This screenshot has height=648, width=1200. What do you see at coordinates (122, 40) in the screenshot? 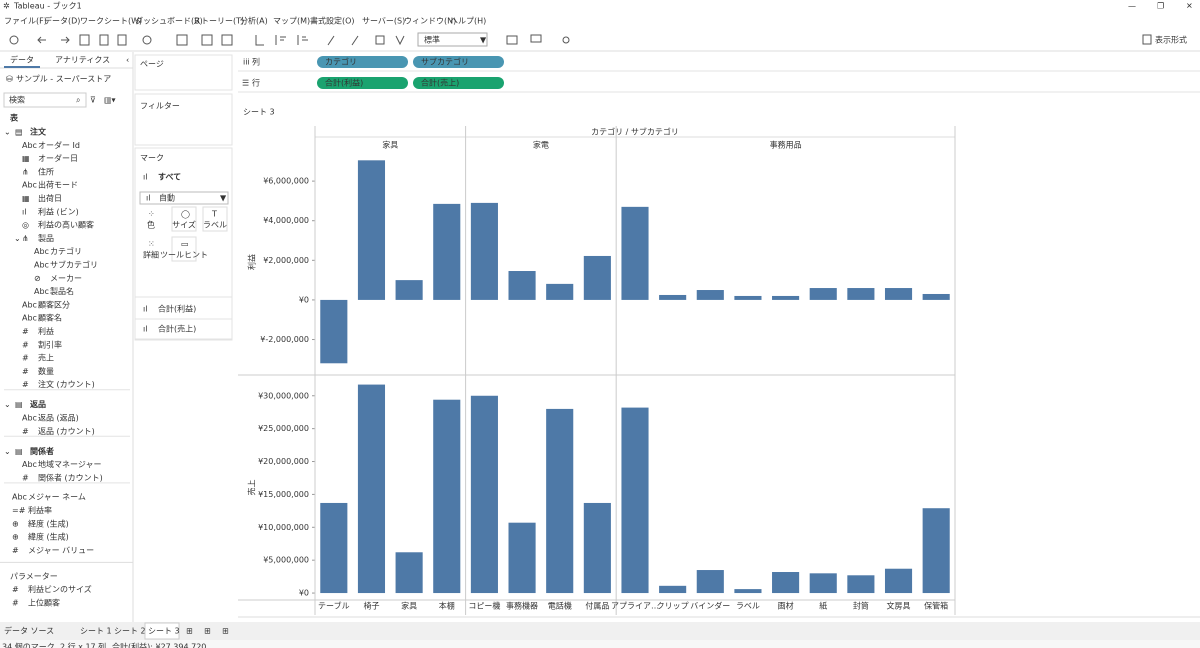
I see `pause-button` at bounding box center [122, 40].